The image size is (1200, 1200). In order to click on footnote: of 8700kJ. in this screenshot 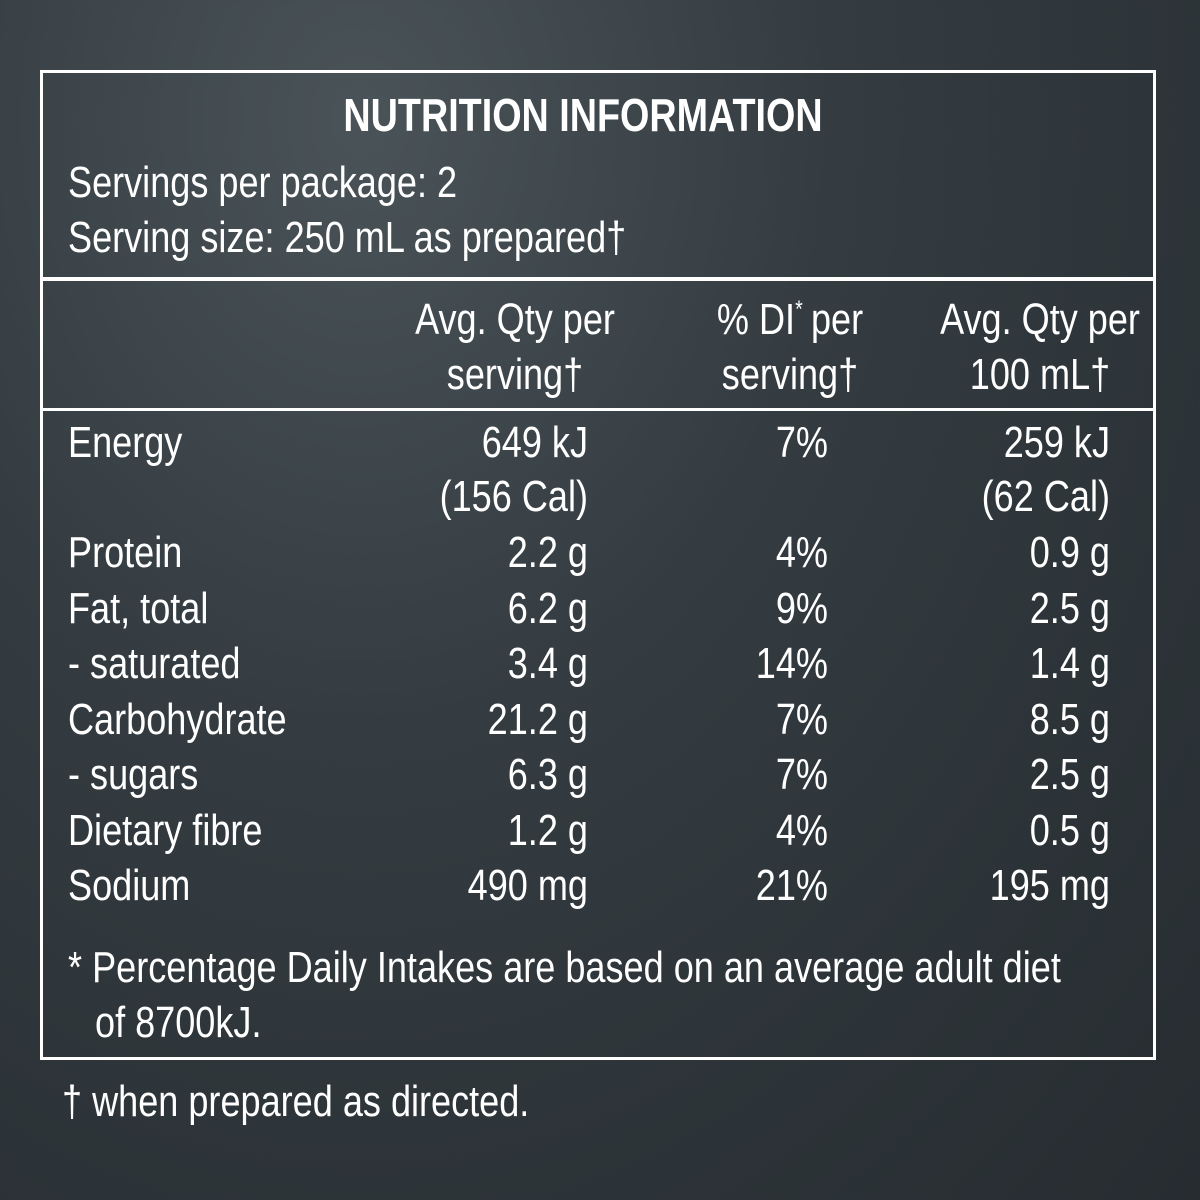, I will do `click(178, 1022)`.